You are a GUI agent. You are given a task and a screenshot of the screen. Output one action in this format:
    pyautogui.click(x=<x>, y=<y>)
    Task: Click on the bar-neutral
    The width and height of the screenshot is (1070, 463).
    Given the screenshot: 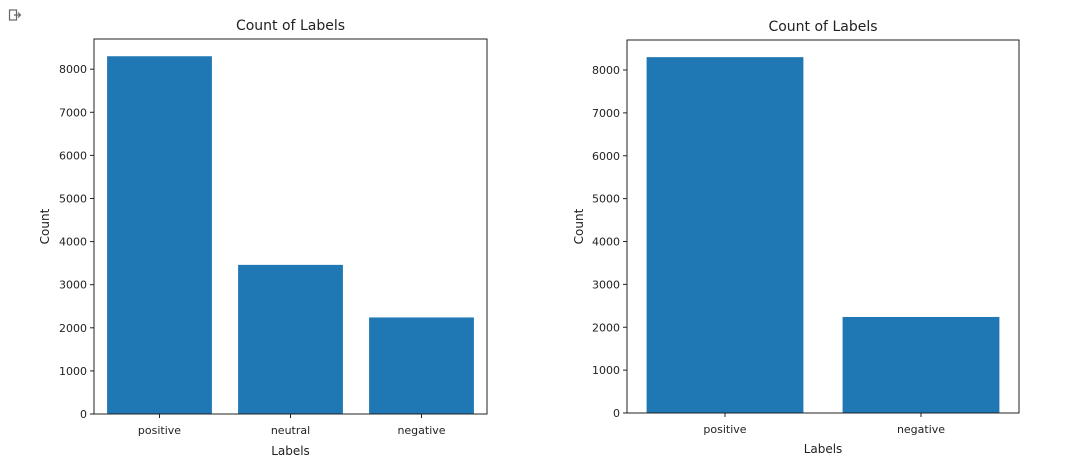 What is the action you would take?
    pyautogui.click(x=290, y=339)
    